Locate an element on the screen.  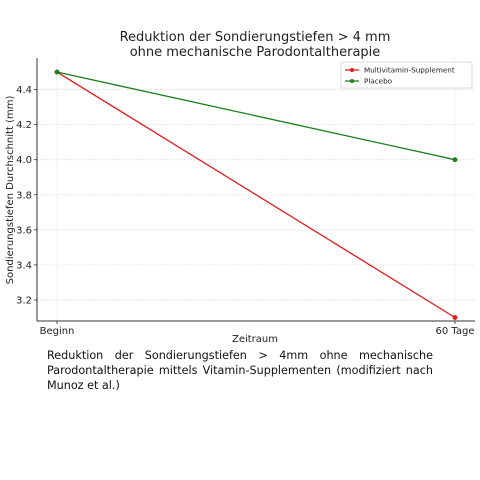
chart-title: Reduktion der Sondierungstiefen > 4 mm is located at coordinates (255, 37).